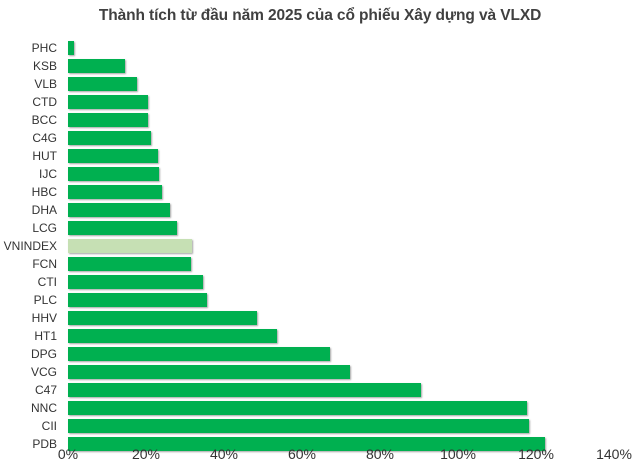 The image size is (640, 464). What do you see at coordinates (320, 282) in the screenshot?
I see `bar-row-cti: CTI` at bounding box center [320, 282].